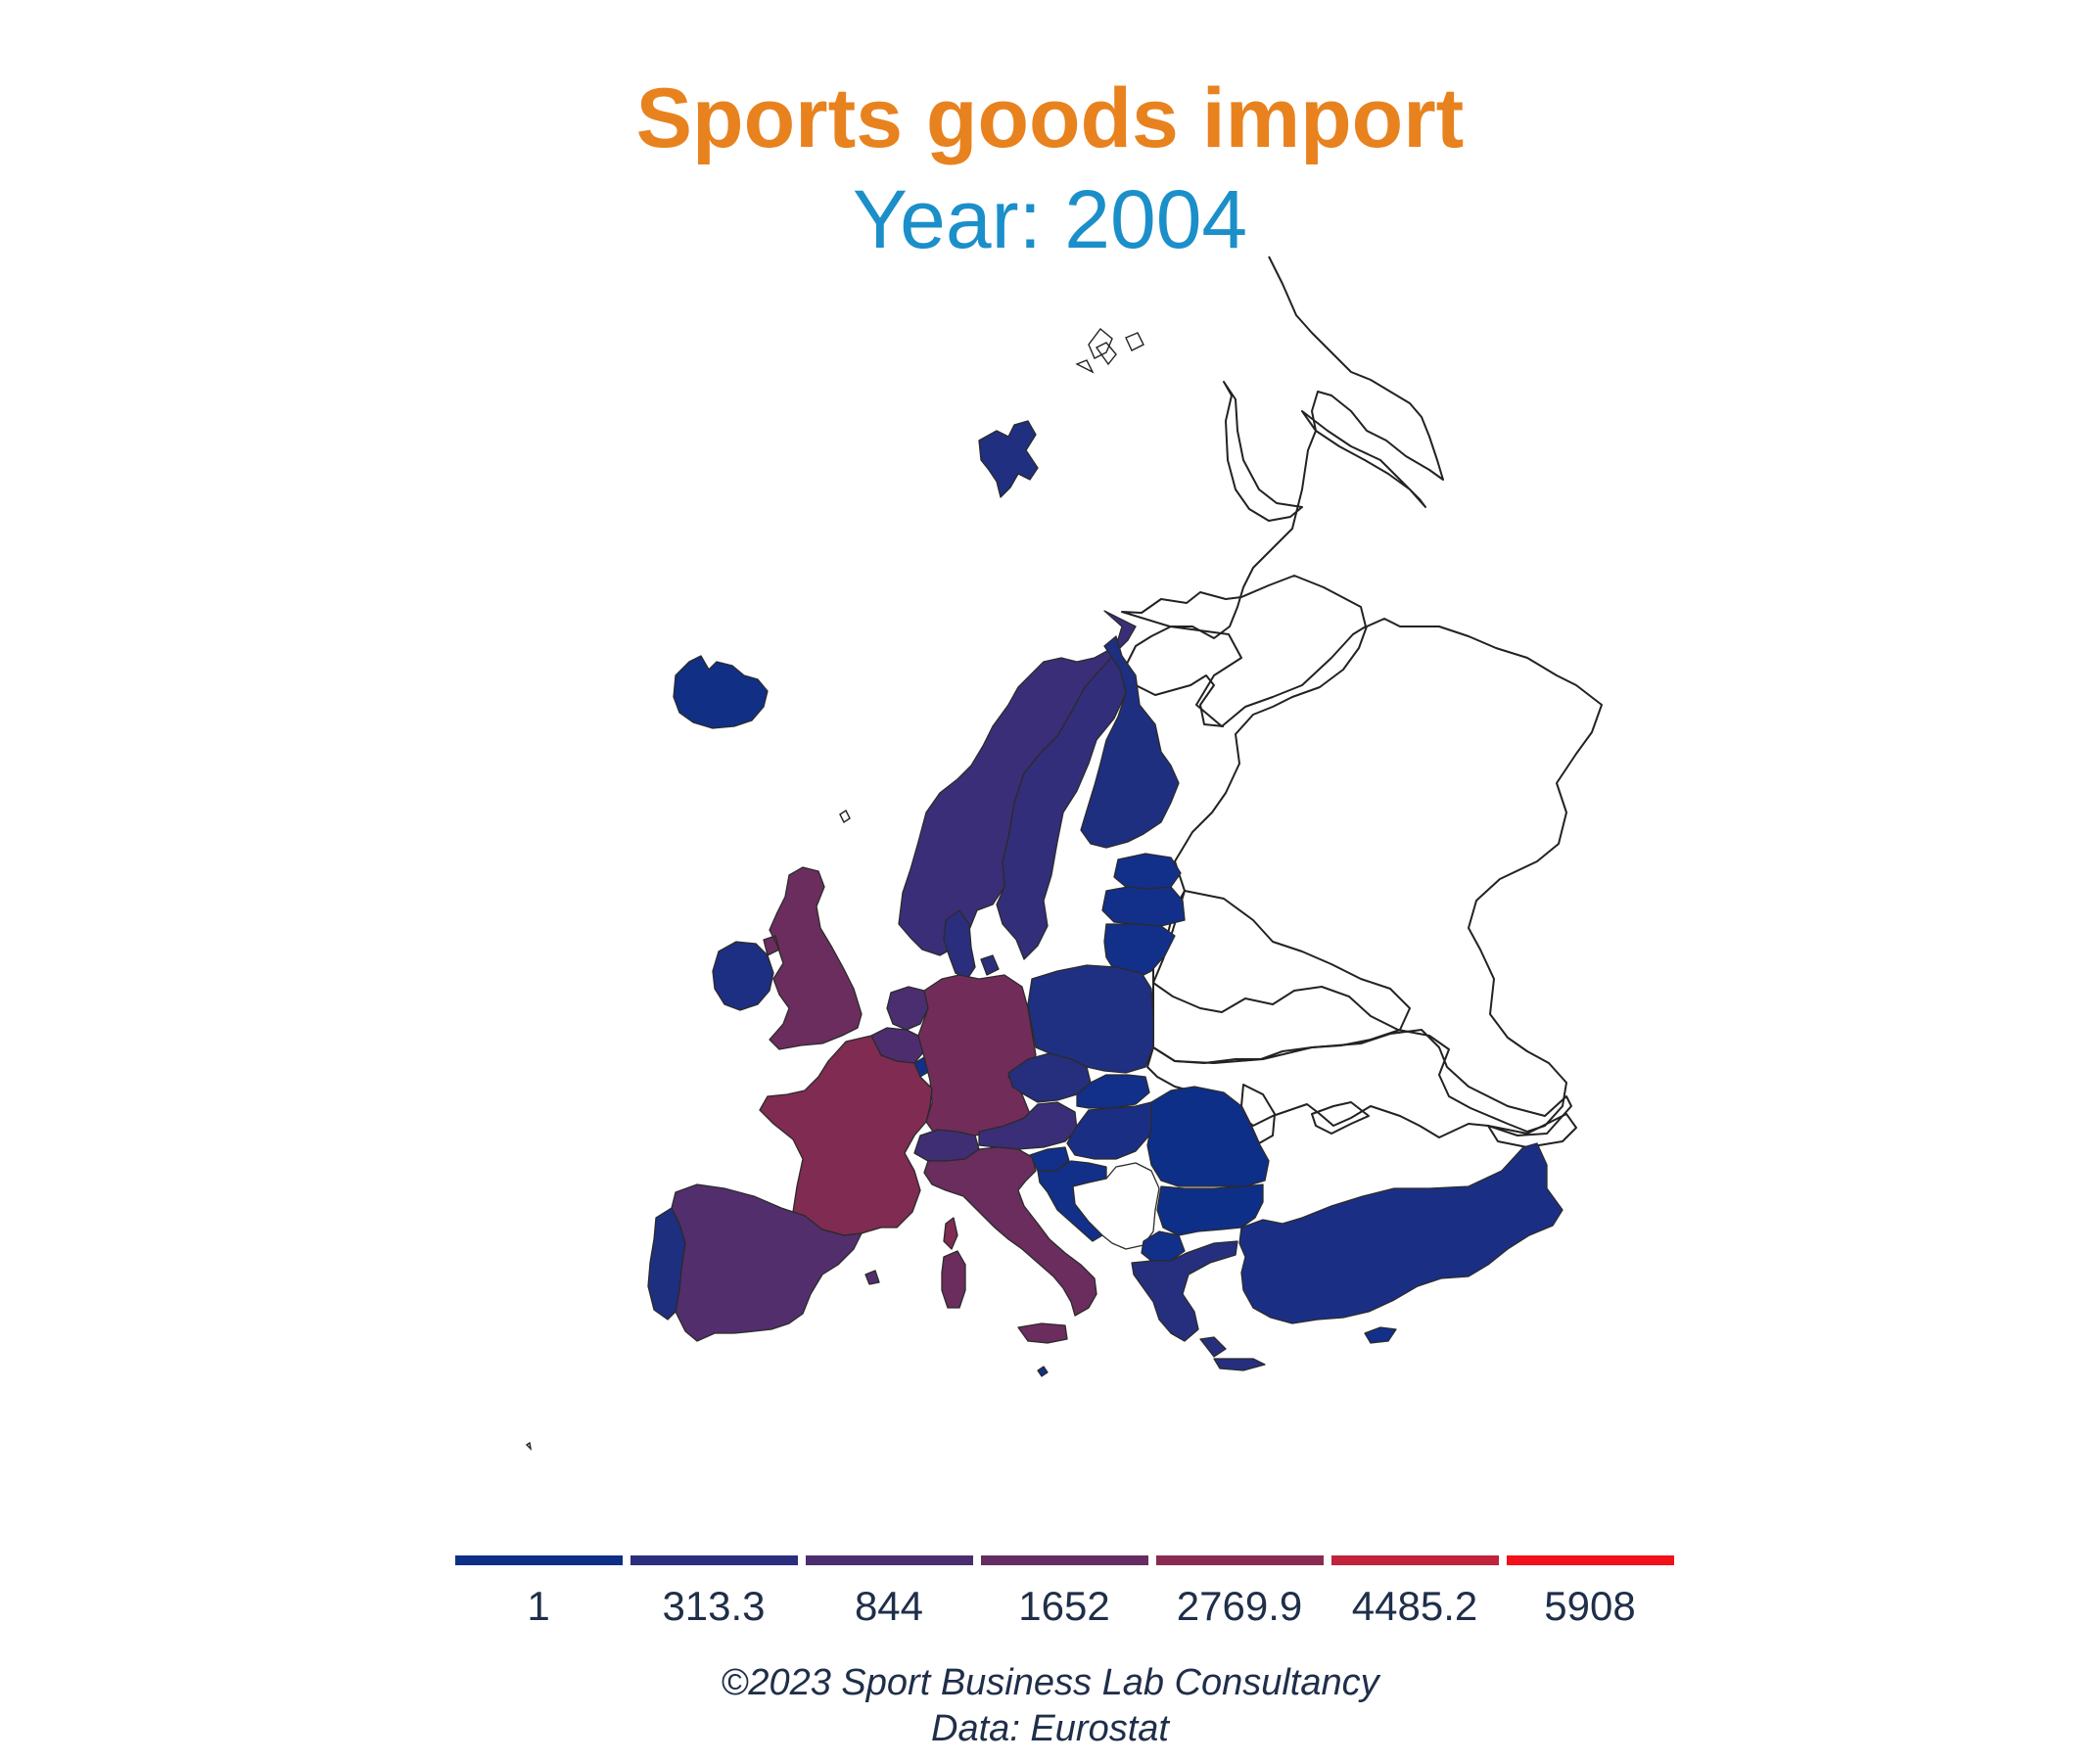 The height and width of the screenshot is (1762, 2100). I want to click on russia-outline, so click(1362, 854).